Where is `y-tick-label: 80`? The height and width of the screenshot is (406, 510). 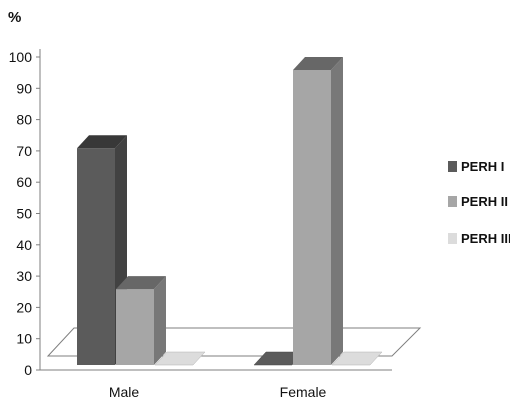
y-tick-label: 80 is located at coordinates (24, 120).